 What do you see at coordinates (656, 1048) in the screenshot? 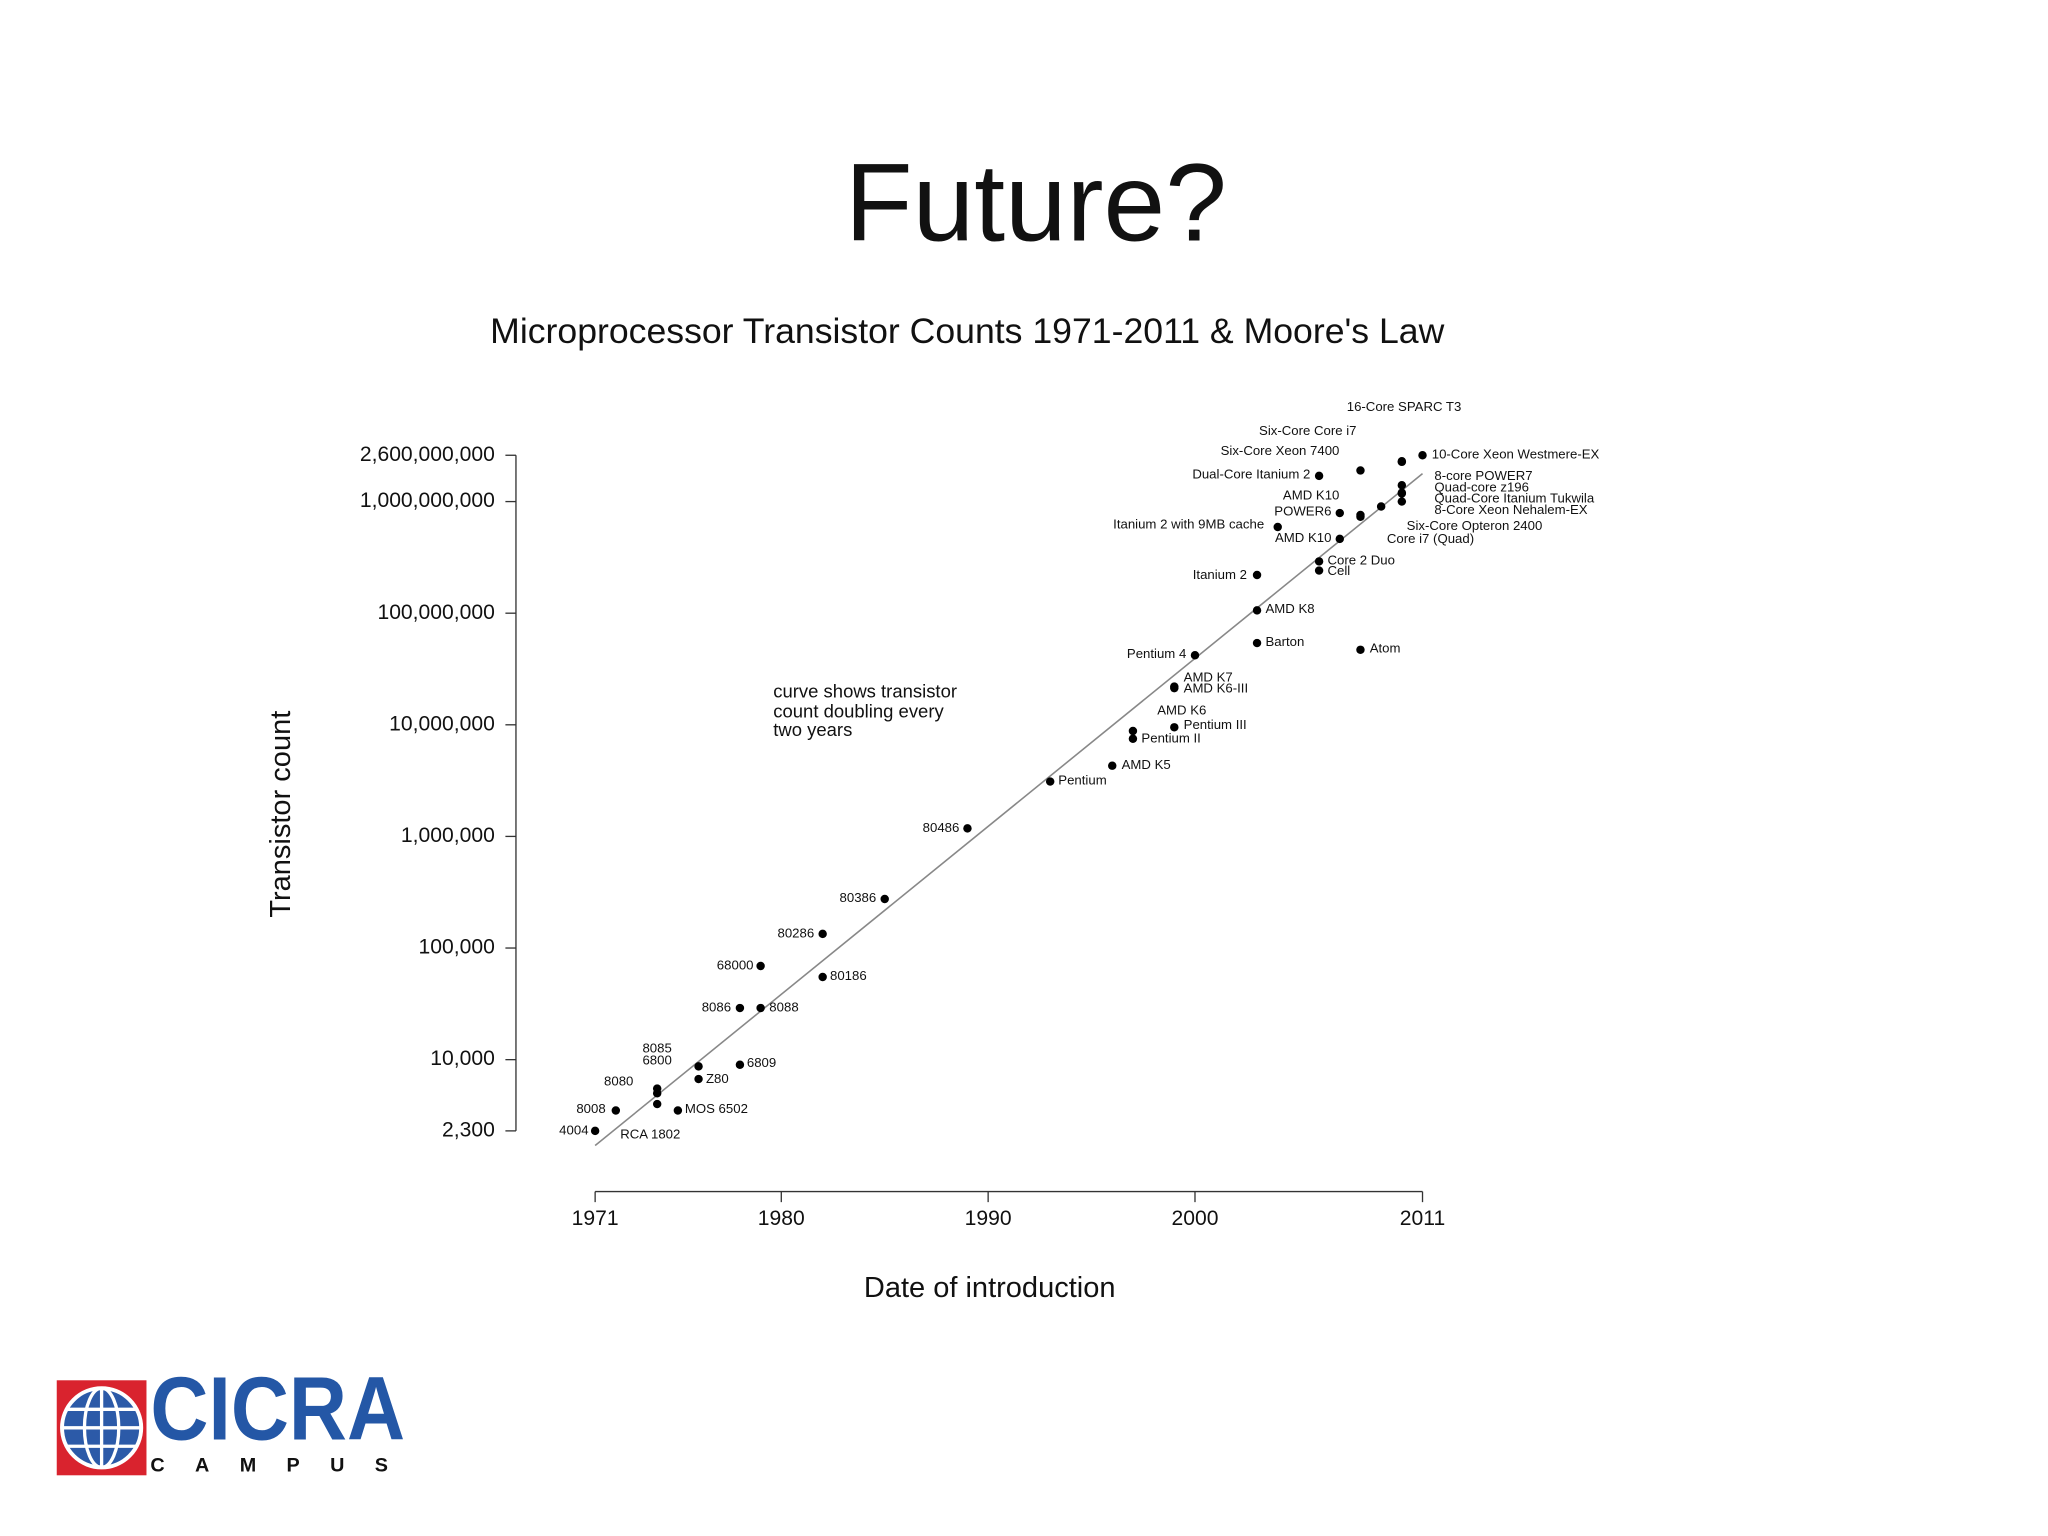
I see `point-label: 8085` at bounding box center [656, 1048].